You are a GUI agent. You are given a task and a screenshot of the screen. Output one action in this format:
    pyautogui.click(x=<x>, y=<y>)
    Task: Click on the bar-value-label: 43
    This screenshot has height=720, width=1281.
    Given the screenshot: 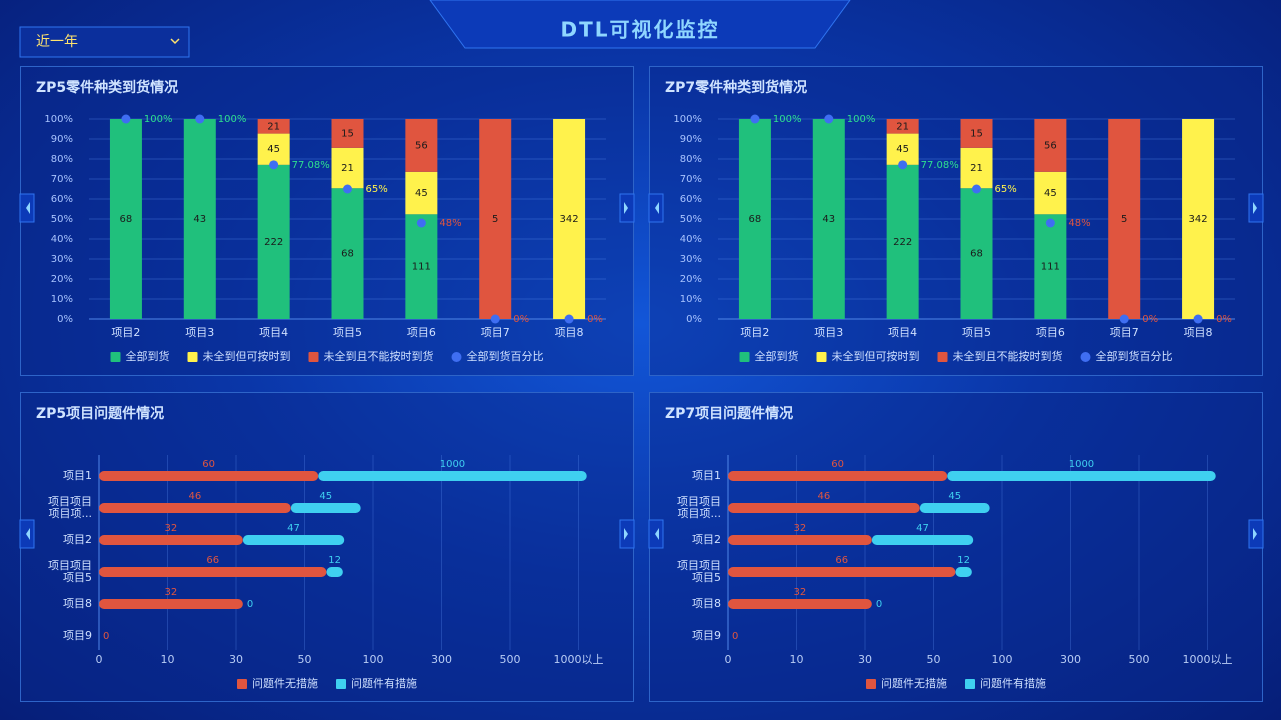 What is the action you would take?
    pyautogui.click(x=828, y=219)
    